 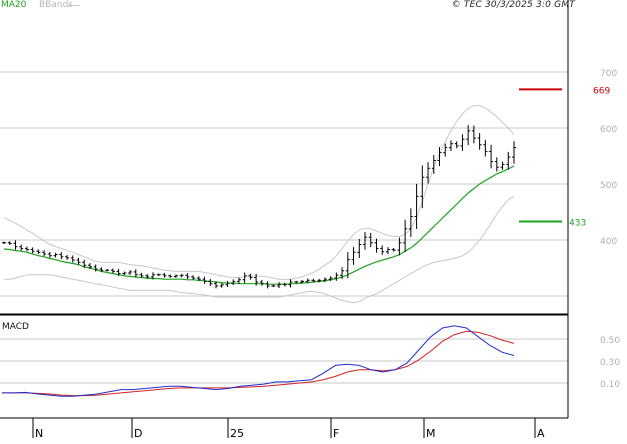 I want to click on time-tick-label: A, so click(x=541, y=433).